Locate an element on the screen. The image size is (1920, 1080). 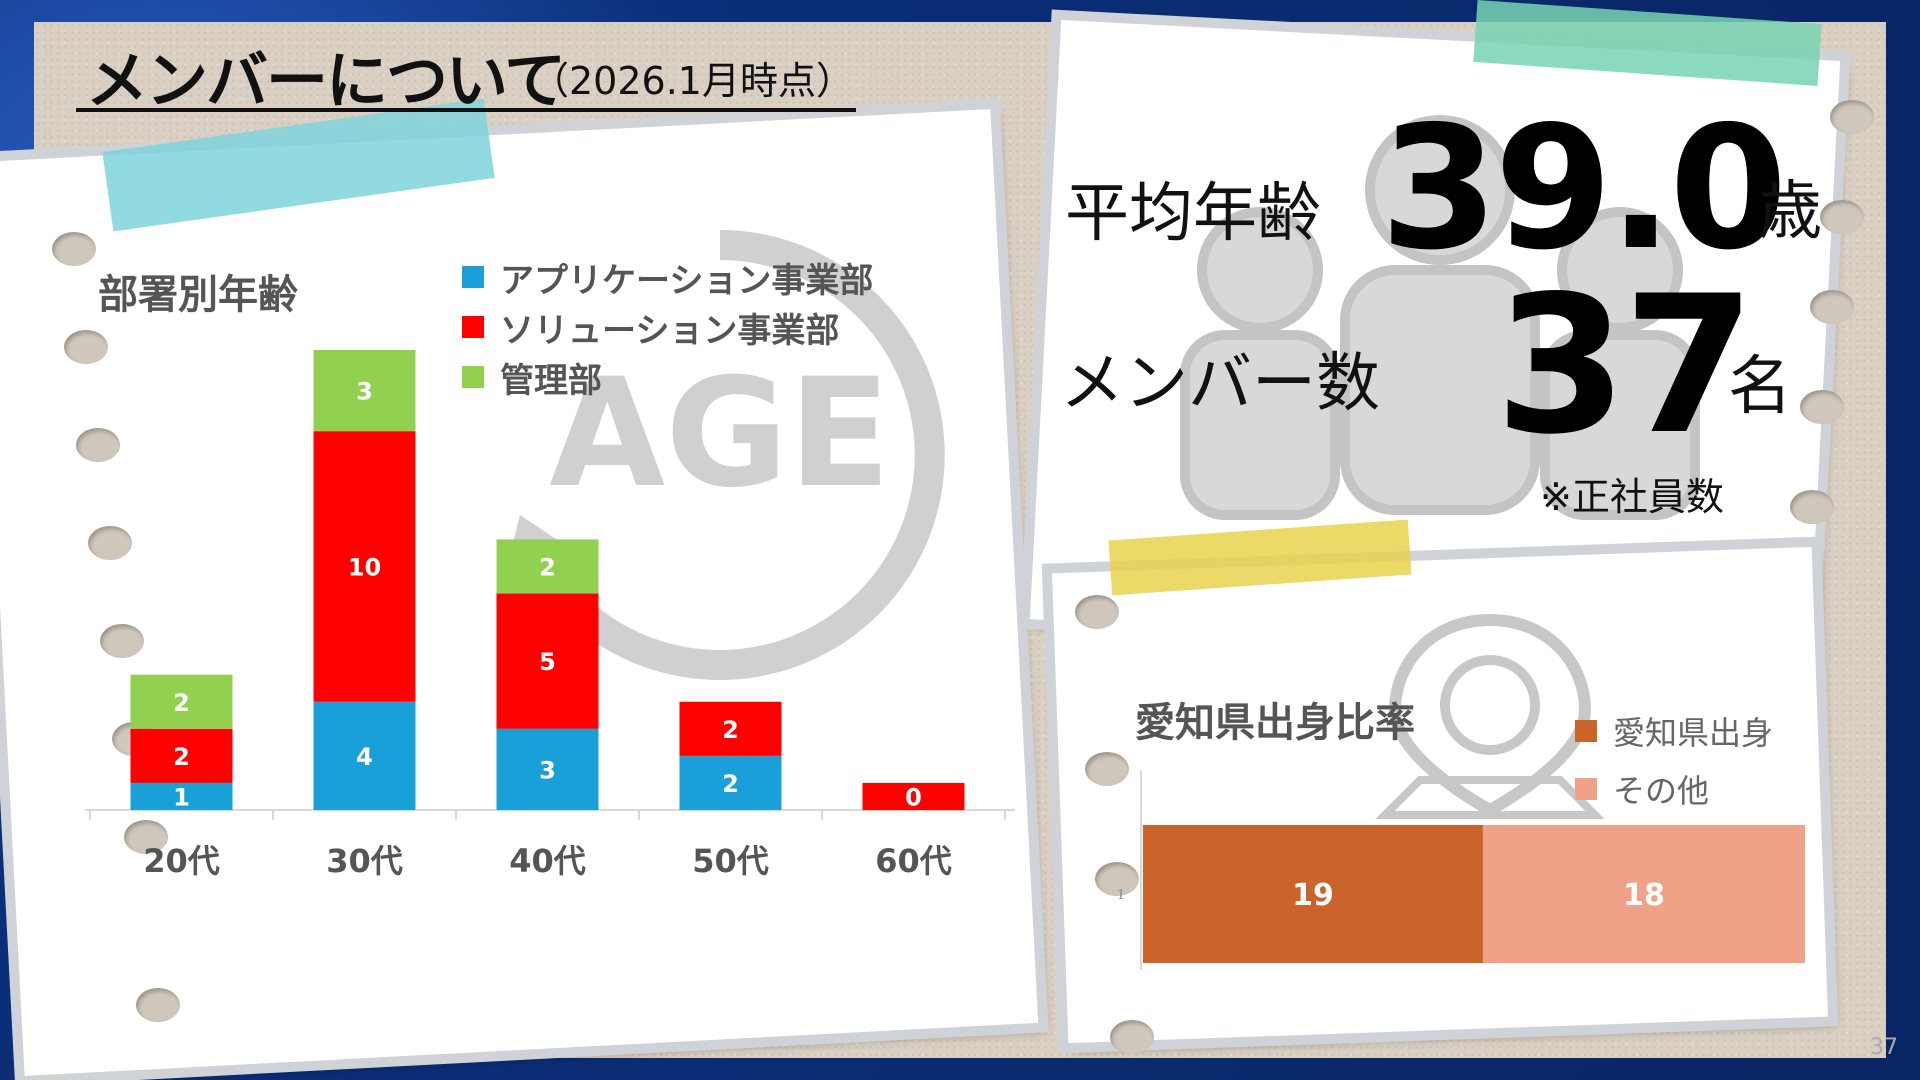
legend-label: アプリケーション事業部 is located at coordinates (687, 280).